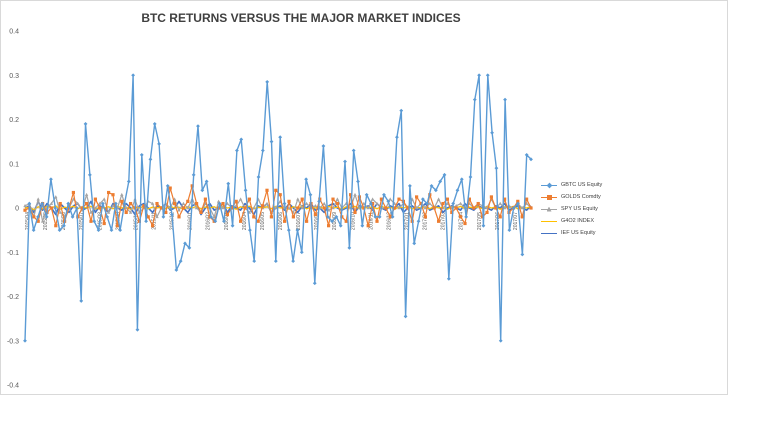 The image size is (768, 431). Describe the element at coordinates (516, 221) in the screenshot. I see `x-tick-label: 2017/07` at that location.